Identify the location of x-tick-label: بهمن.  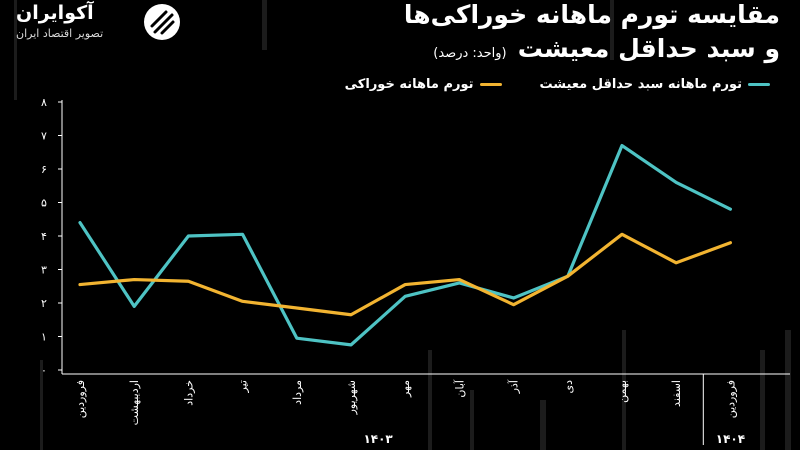
(622, 391).